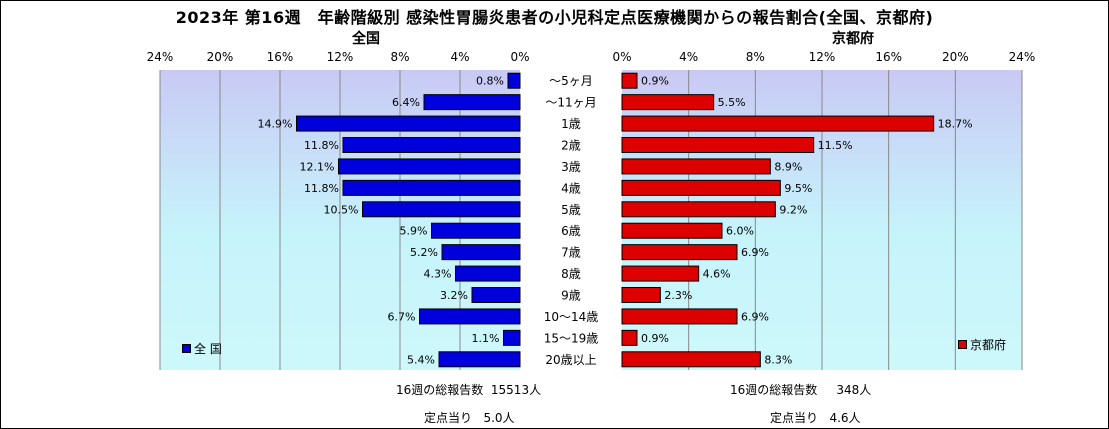 The width and height of the screenshot is (1109, 429). What do you see at coordinates (571, 253) in the screenshot?
I see `category-label: 7歳` at bounding box center [571, 253].